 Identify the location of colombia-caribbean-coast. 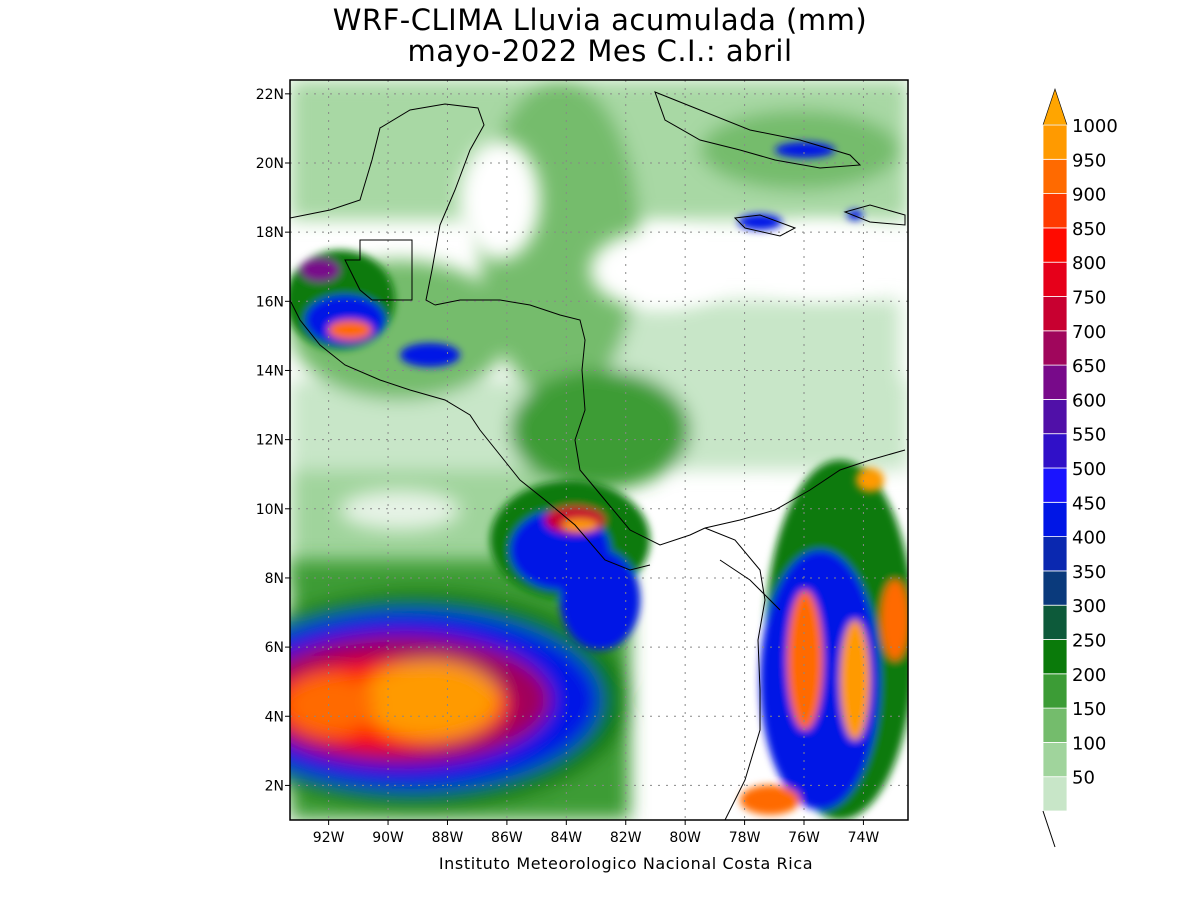
(805, 489).